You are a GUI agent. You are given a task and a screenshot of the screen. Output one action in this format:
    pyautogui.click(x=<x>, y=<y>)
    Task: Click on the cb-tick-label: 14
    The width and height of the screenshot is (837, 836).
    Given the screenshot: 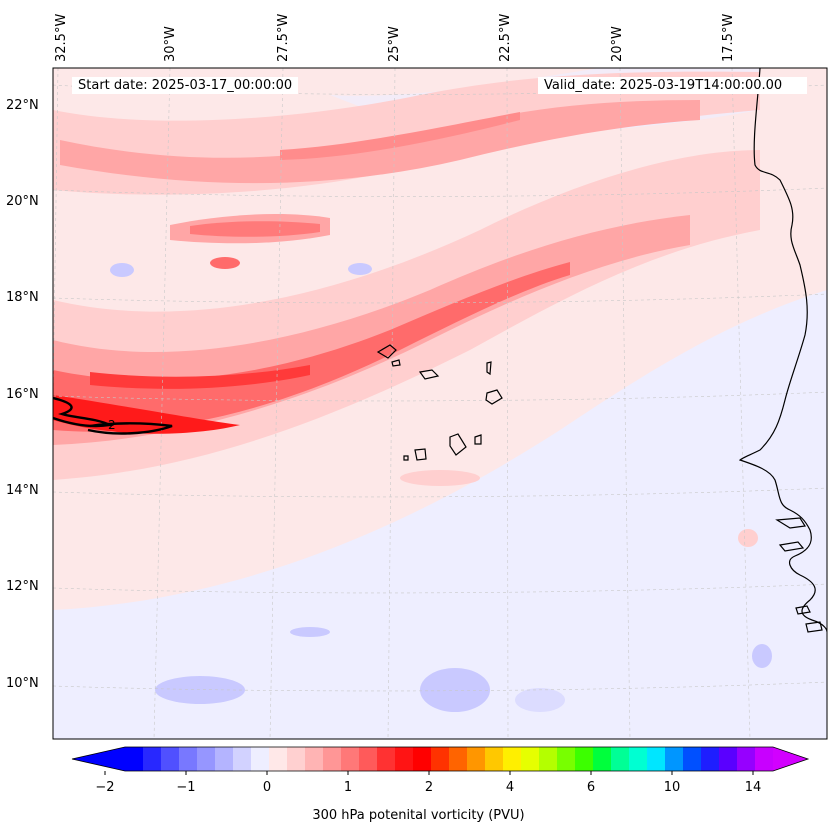 What is the action you would take?
    pyautogui.click(x=753, y=787)
    